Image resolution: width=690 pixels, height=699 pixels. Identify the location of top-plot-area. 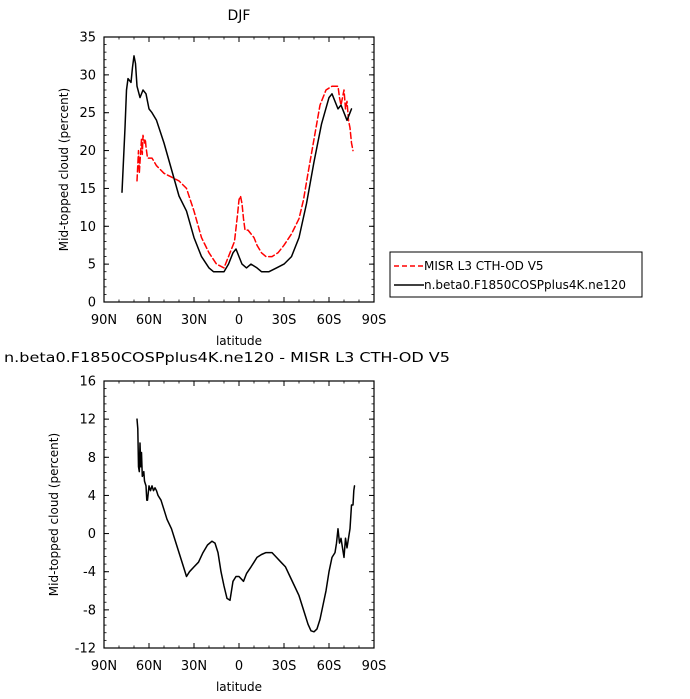
(237, 164).